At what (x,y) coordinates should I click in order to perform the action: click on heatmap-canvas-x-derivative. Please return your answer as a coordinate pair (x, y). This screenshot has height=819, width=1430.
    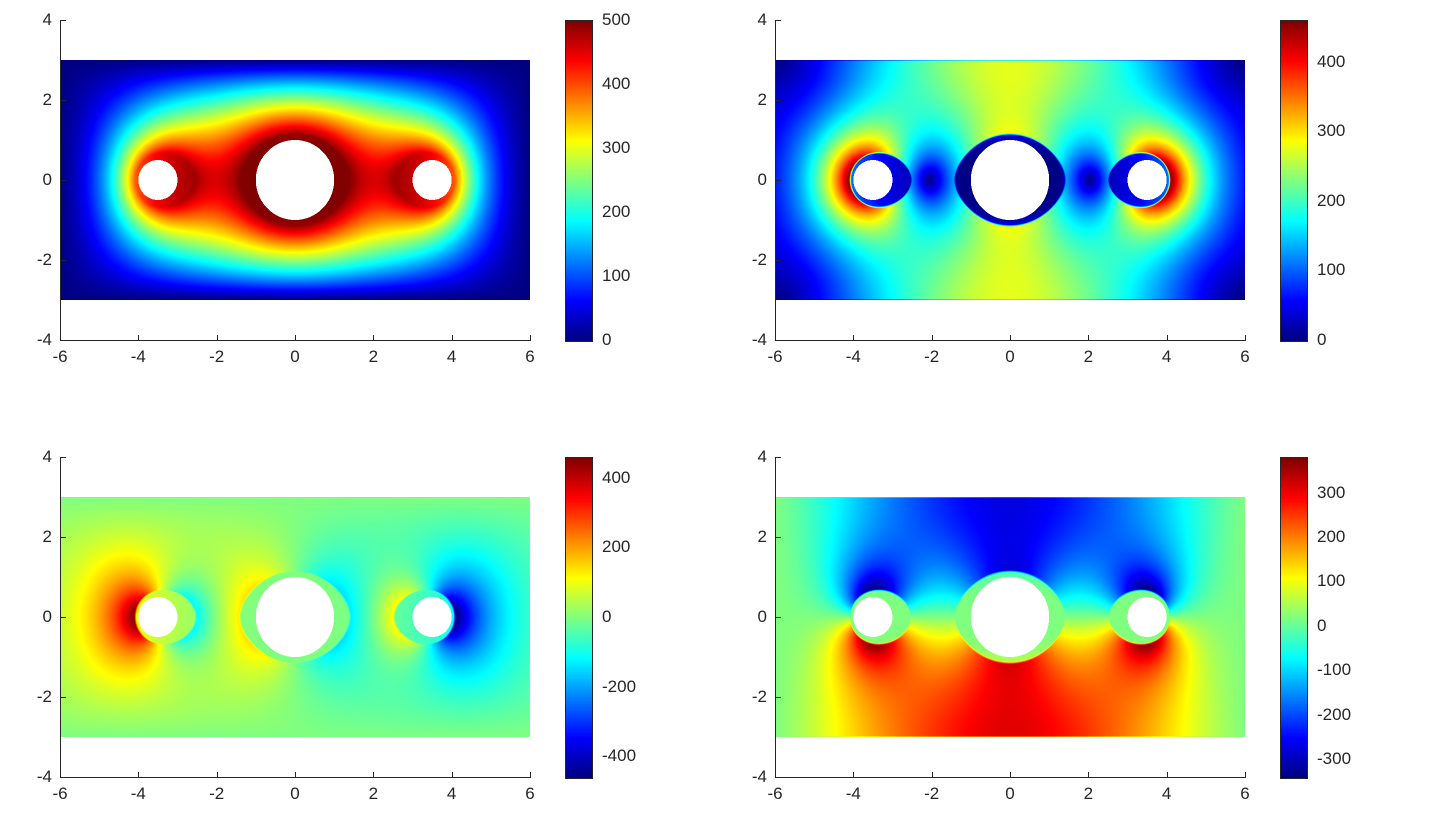
    Looking at the image, I should click on (295, 617).